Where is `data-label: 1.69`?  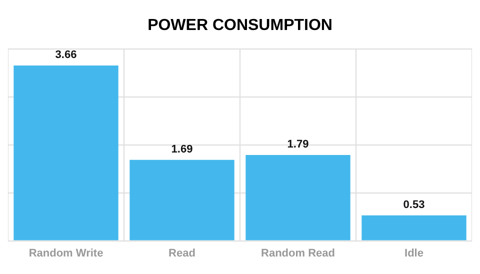
data-label: 1.69 is located at coordinates (182, 149).